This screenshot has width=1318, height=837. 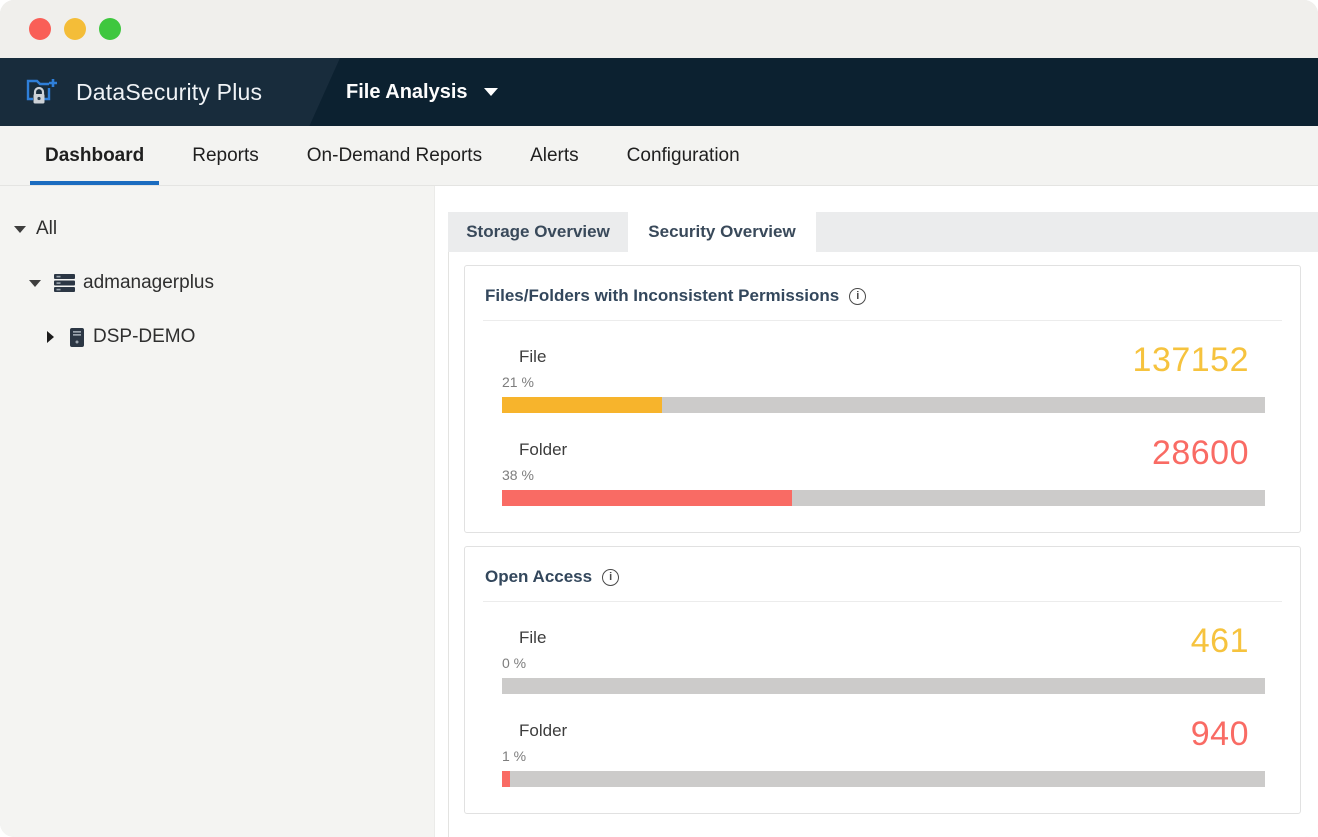 What do you see at coordinates (1190, 360) in the screenshot?
I see `stat-value: 137152` at bounding box center [1190, 360].